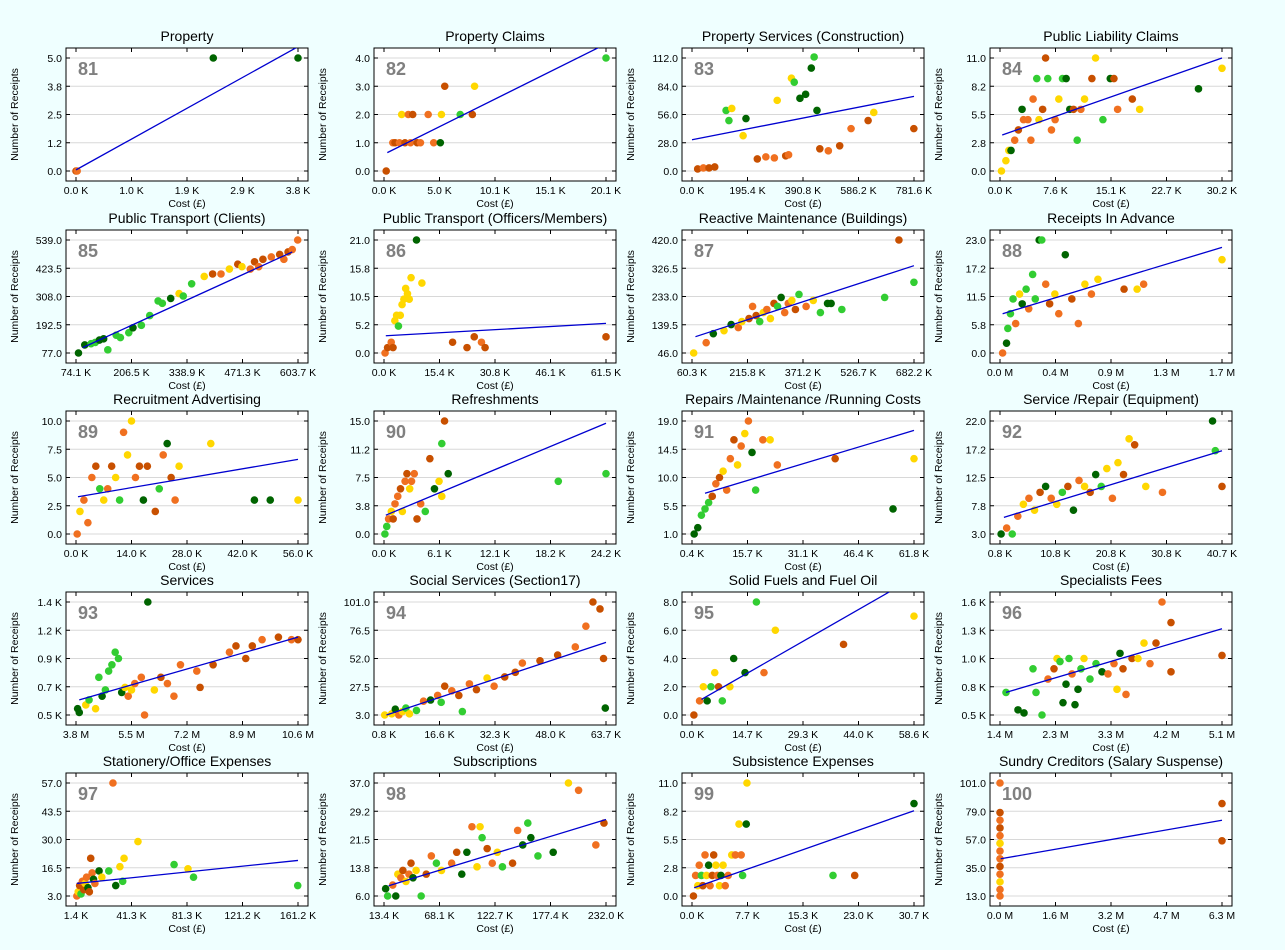 This screenshot has width=1285, height=950. Describe the element at coordinates (976, 479) in the screenshot. I see `y-tick-label: 12.5` at that location.